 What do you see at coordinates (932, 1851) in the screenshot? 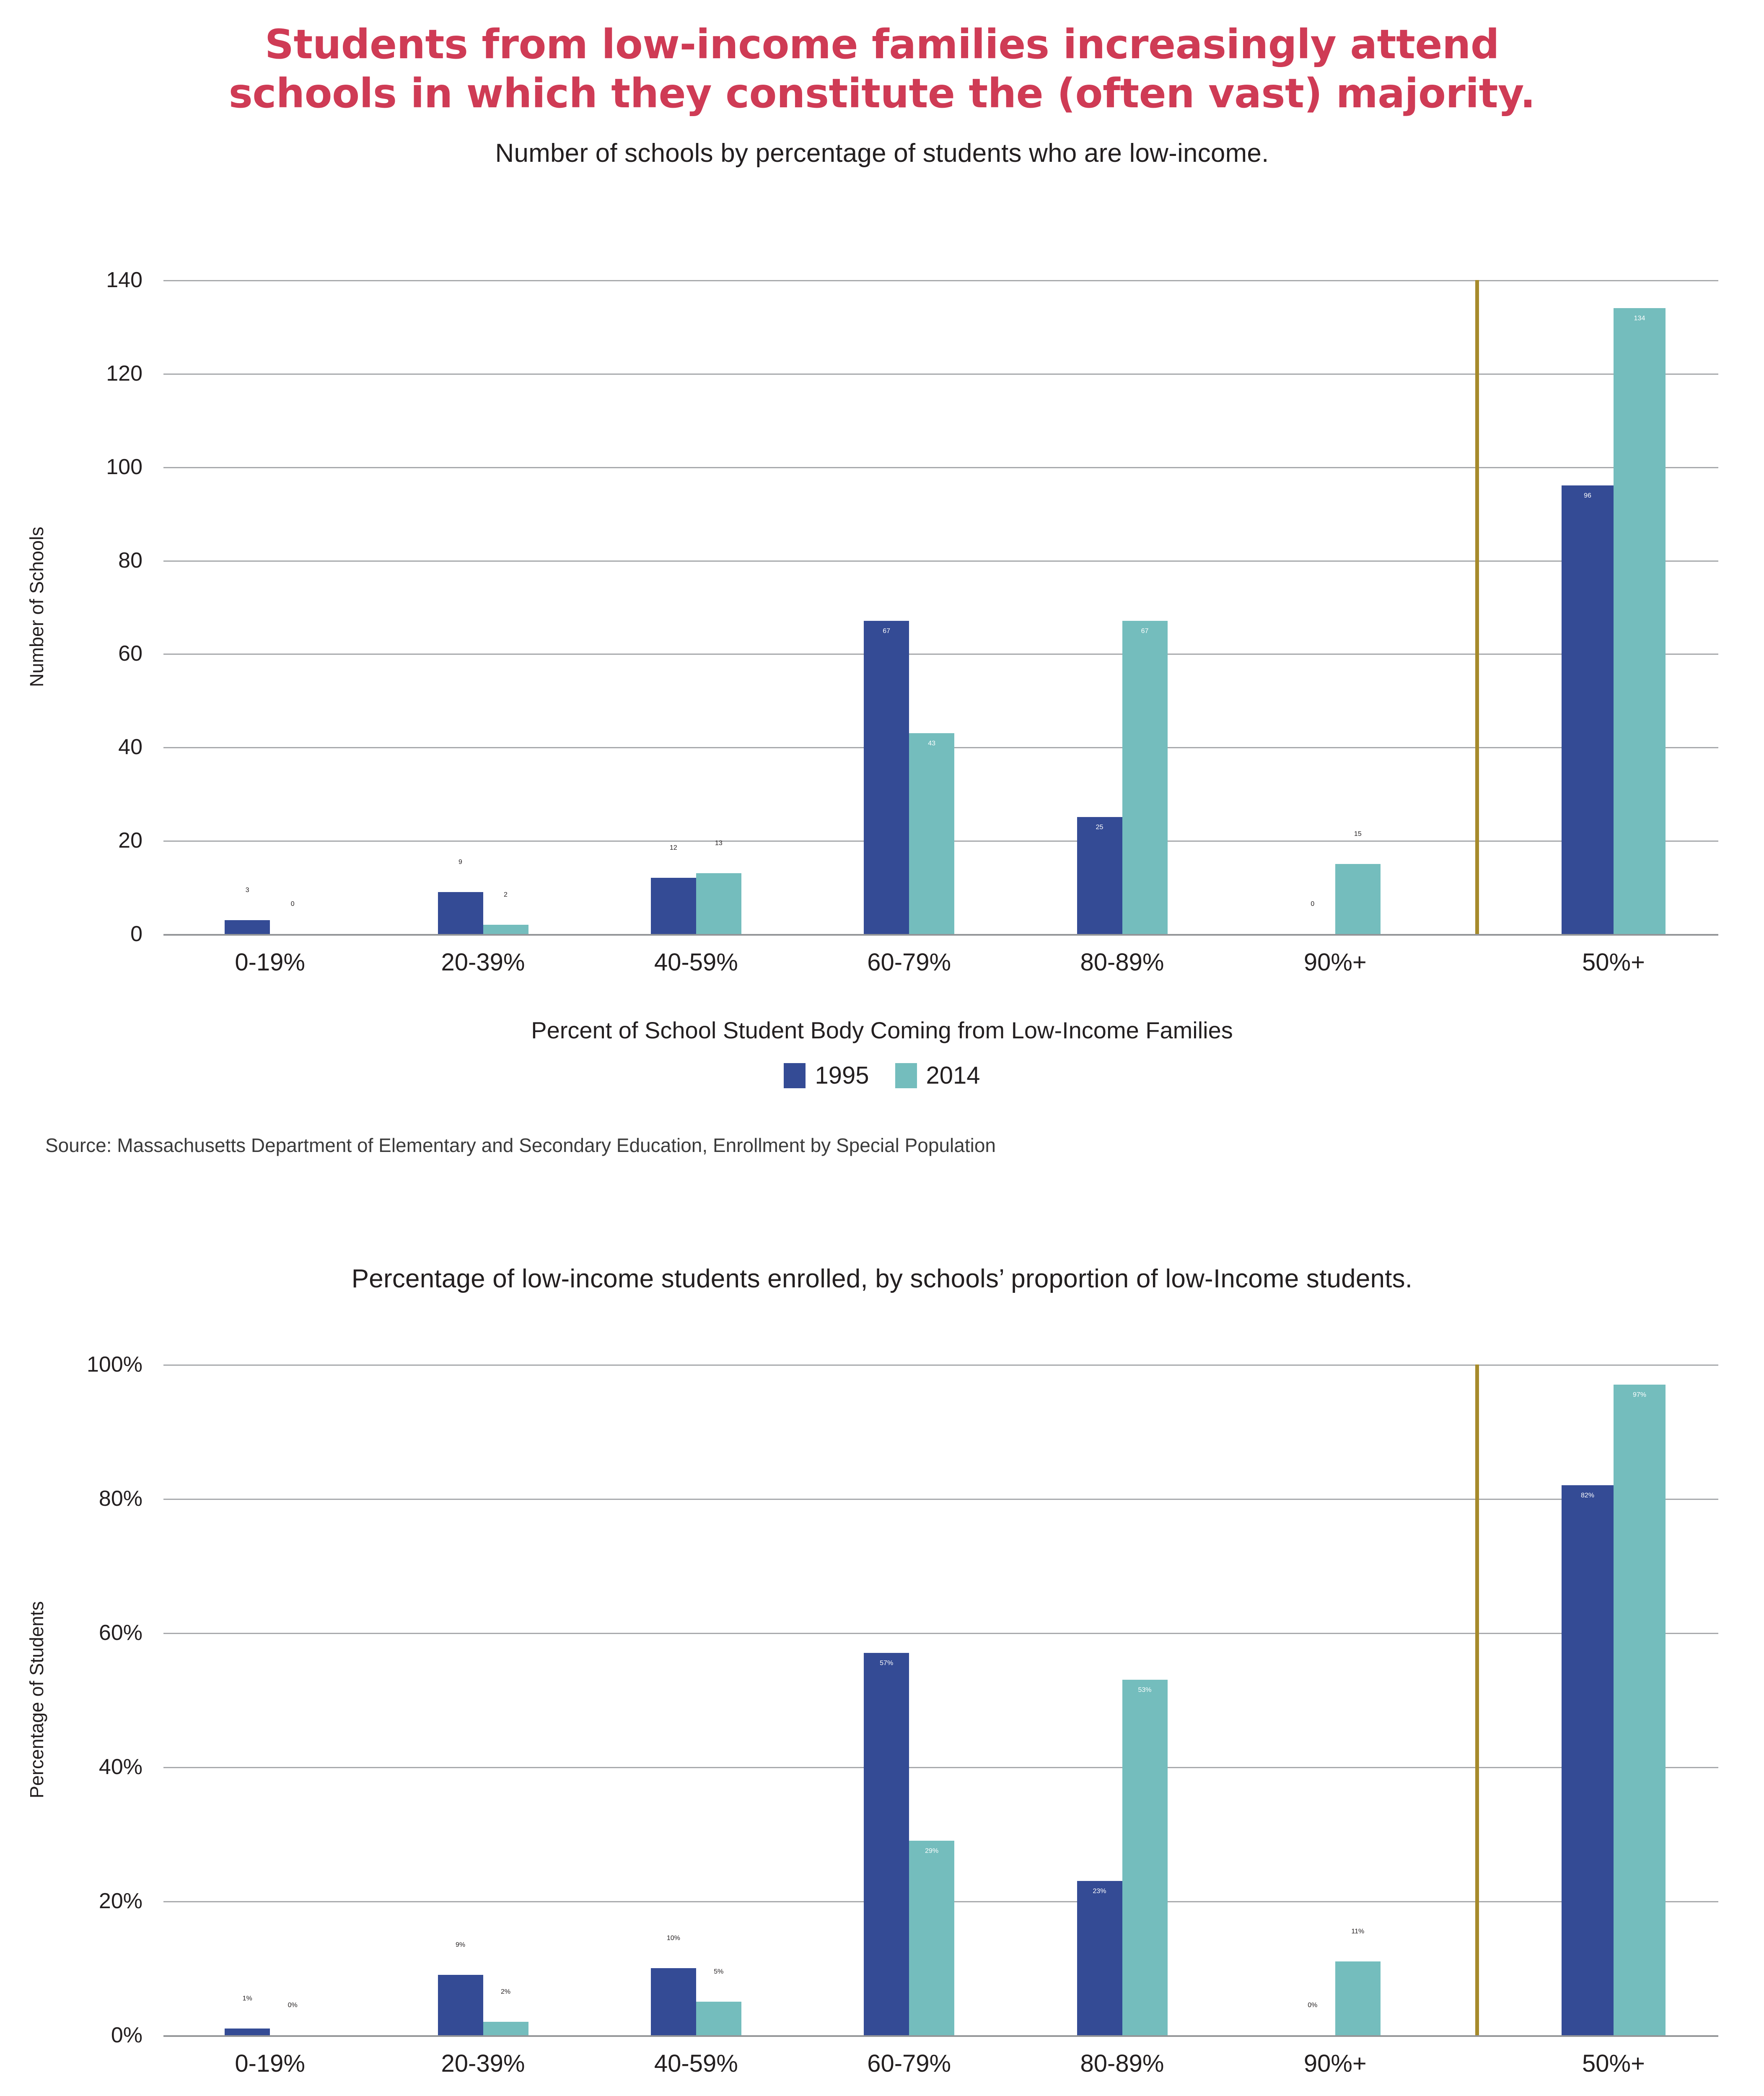
I see `chart-2-bar-value-label: 29%` at bounding box center [932, 1851].